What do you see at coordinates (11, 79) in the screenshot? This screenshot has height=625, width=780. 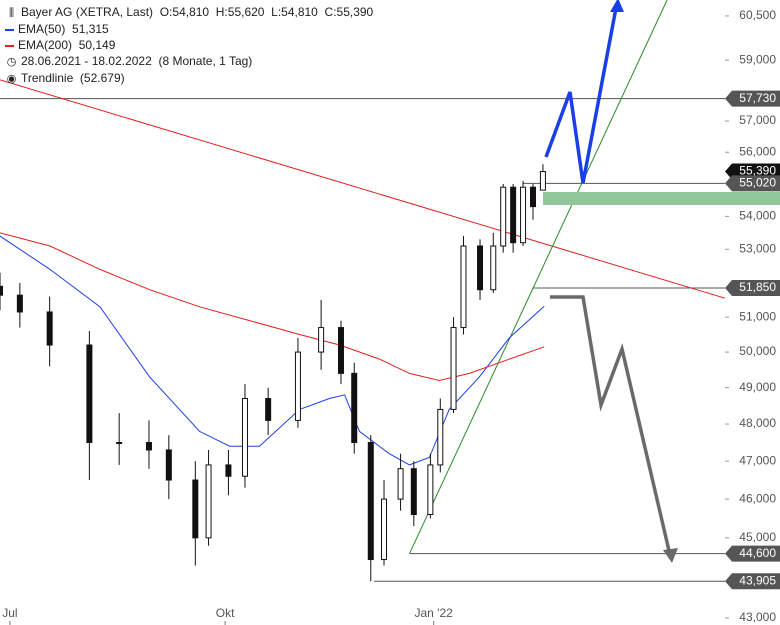 I see `icon: ◉` at bounding box center [11, 79].